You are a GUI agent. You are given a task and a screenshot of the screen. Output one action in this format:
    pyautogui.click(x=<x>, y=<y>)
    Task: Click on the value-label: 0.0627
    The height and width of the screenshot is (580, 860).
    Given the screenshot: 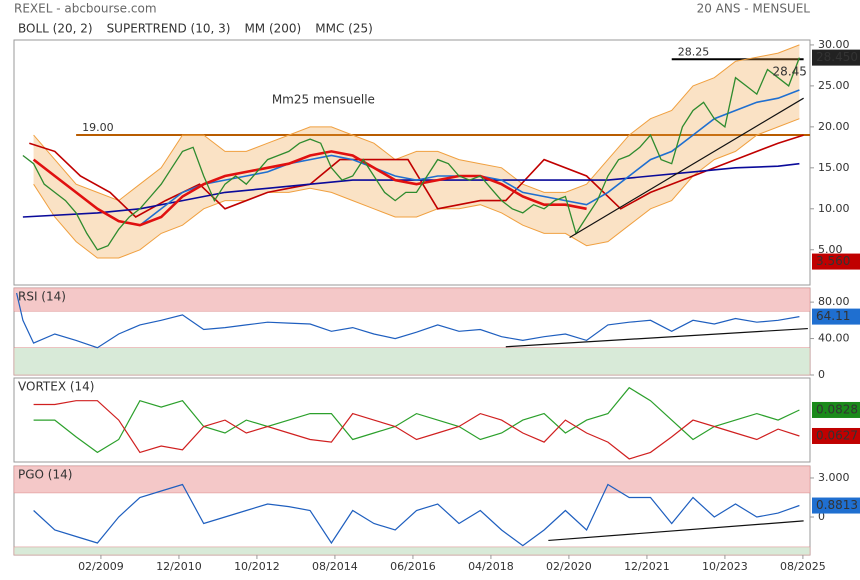 What is the action you would take?
    pyautogui.click(x=837, y=435)
    